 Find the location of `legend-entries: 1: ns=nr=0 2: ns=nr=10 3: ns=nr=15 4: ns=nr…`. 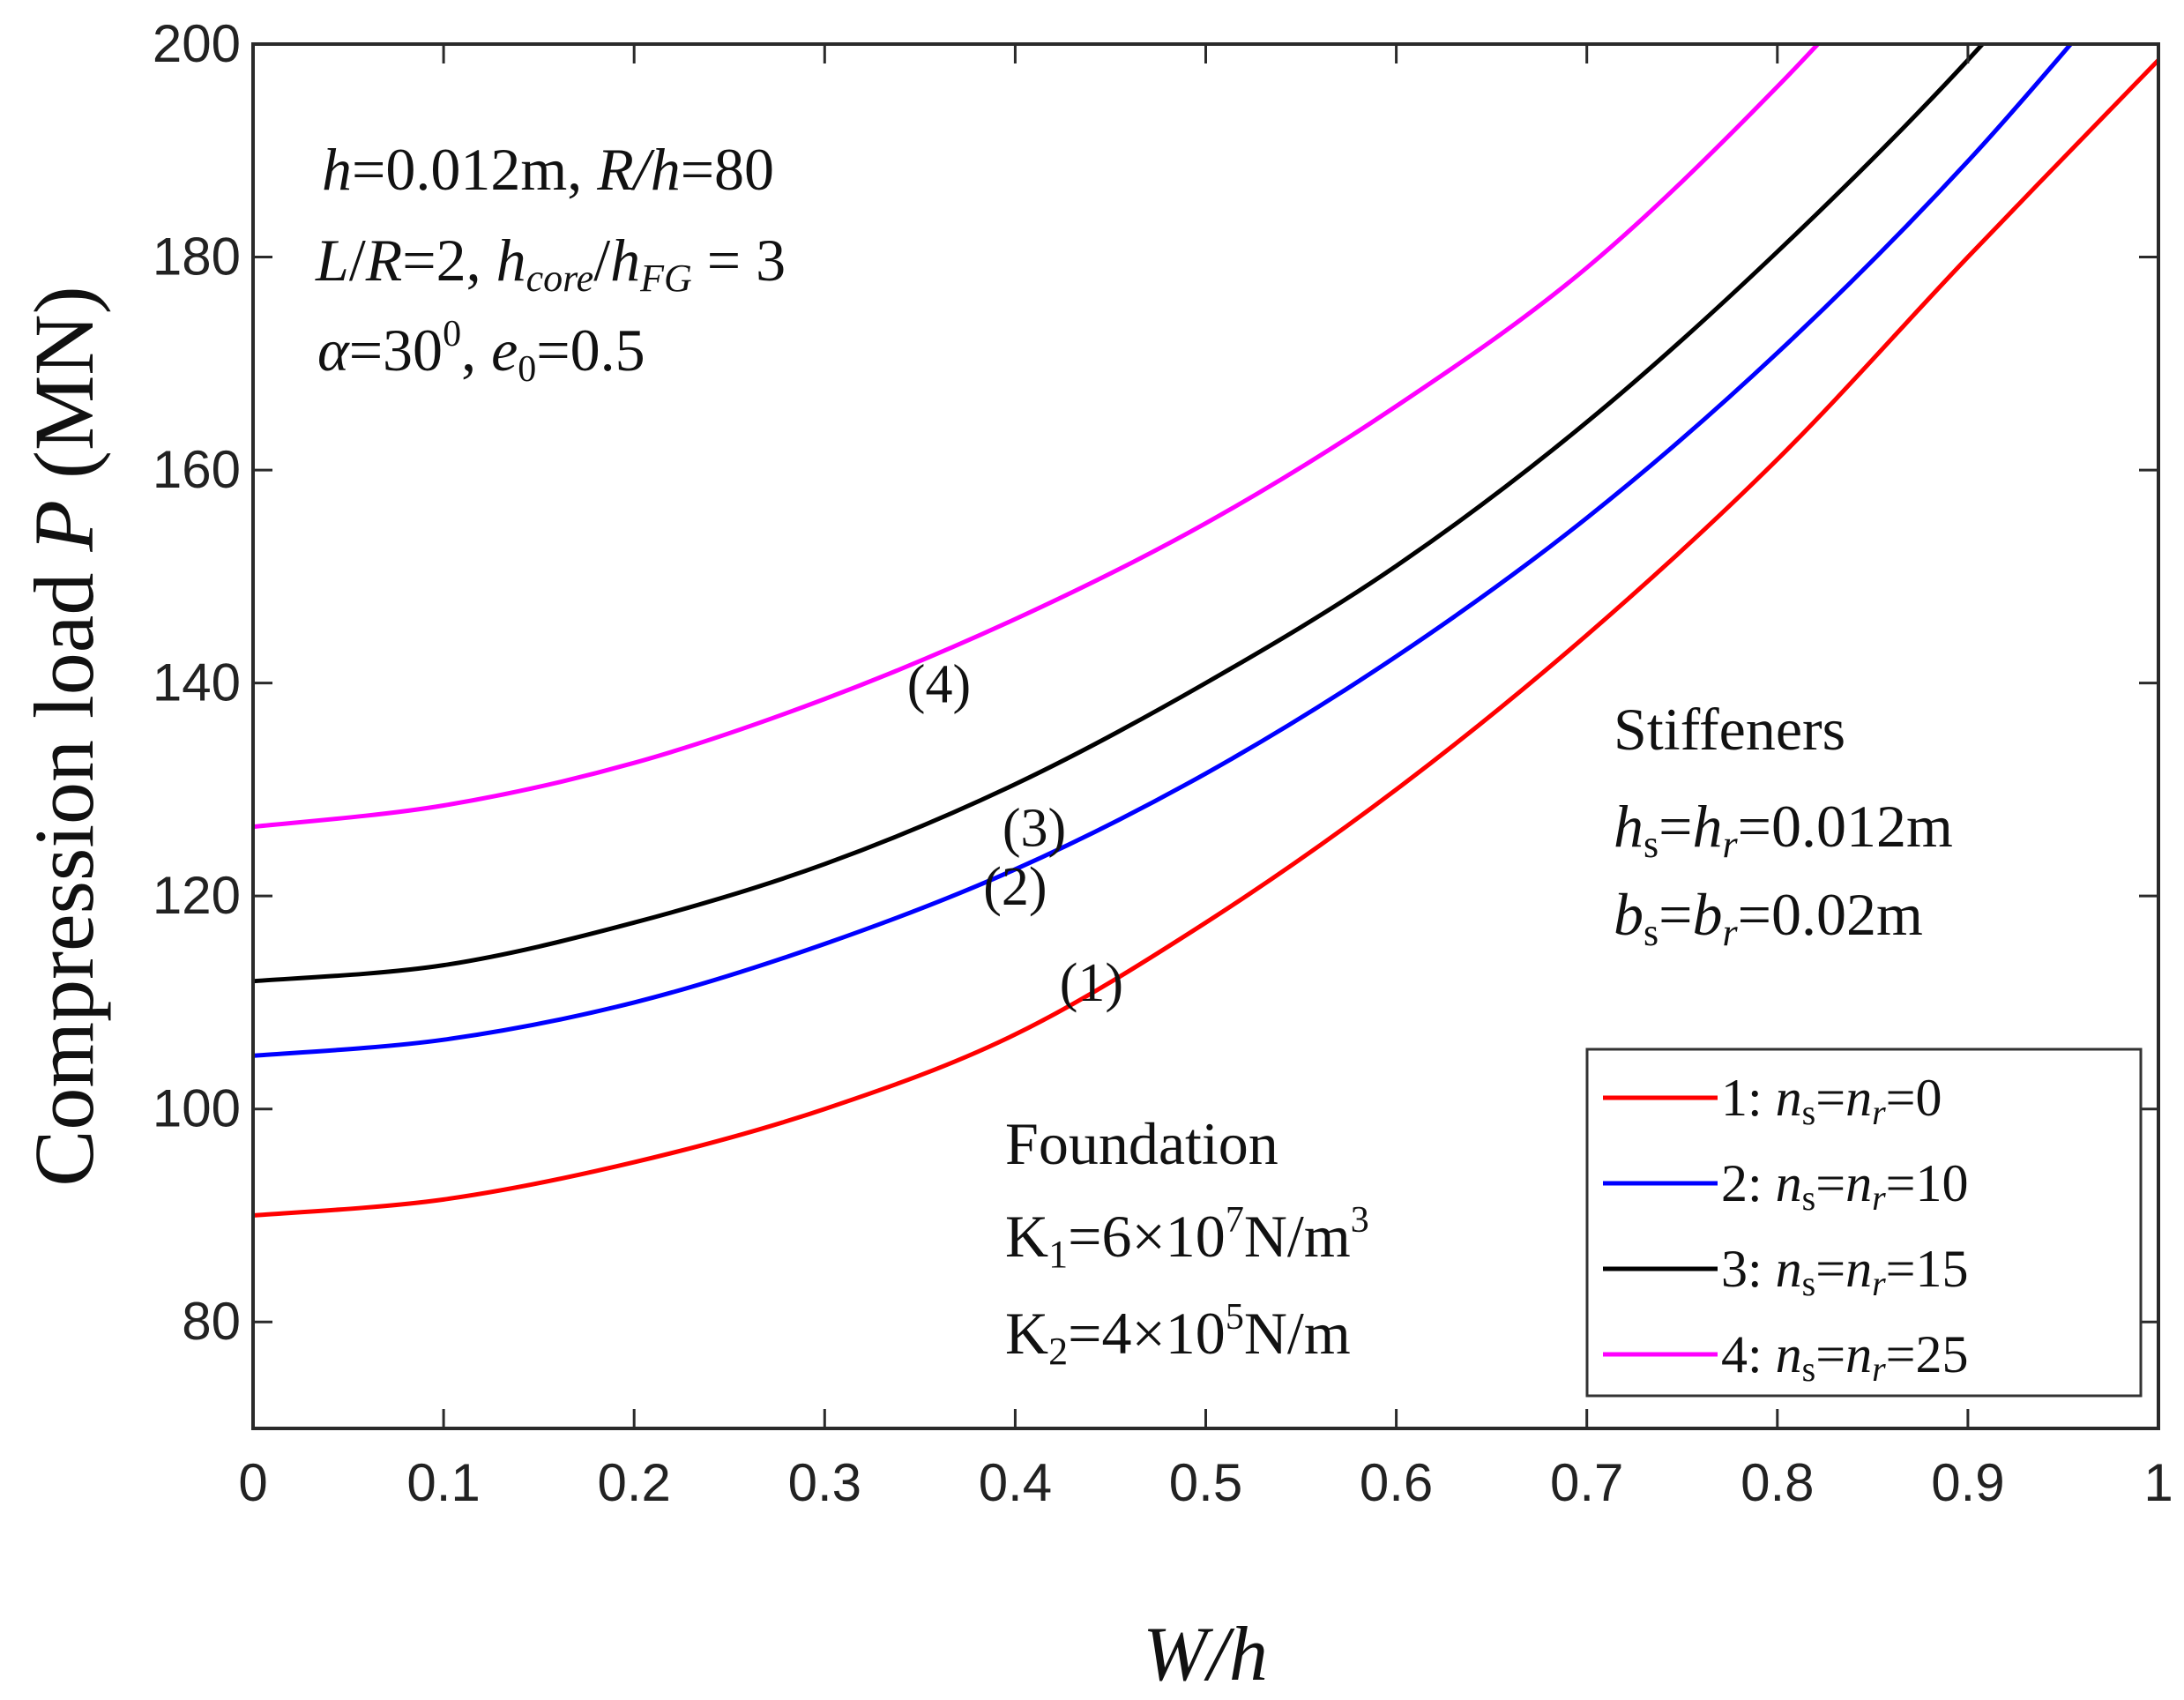

legend-entries: 1: ns=nr=0 2: ns=nr=10 3: ns=nr=15 4: ns=nr… is located at coordinates (1786, 1229).